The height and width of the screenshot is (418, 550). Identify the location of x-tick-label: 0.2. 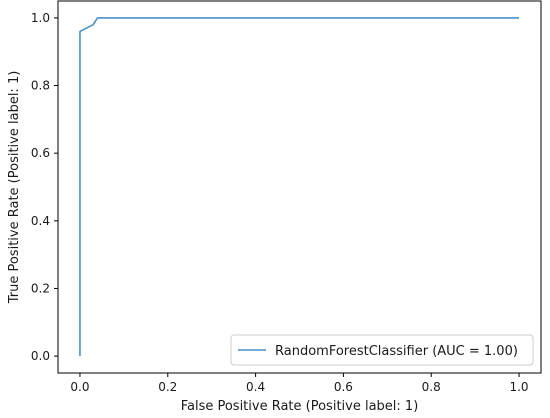
(167, 387).